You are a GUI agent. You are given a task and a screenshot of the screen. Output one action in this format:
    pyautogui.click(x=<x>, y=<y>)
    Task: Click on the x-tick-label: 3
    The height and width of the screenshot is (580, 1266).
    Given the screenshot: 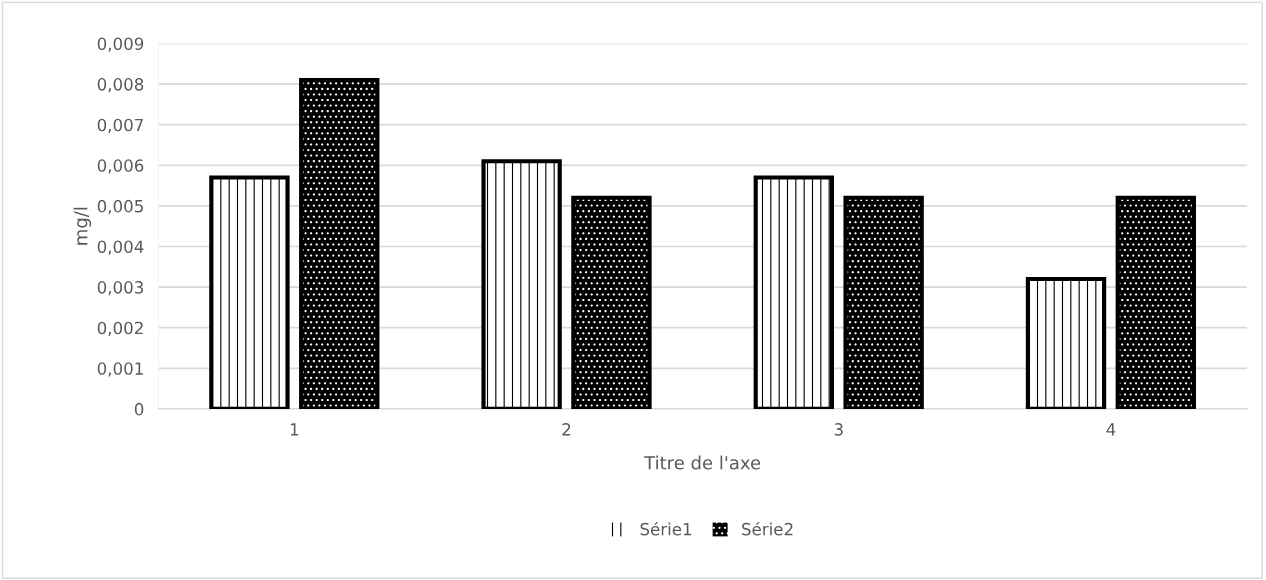 What is the action you would take?
    pyautogui.click(x=838, y=429)
    